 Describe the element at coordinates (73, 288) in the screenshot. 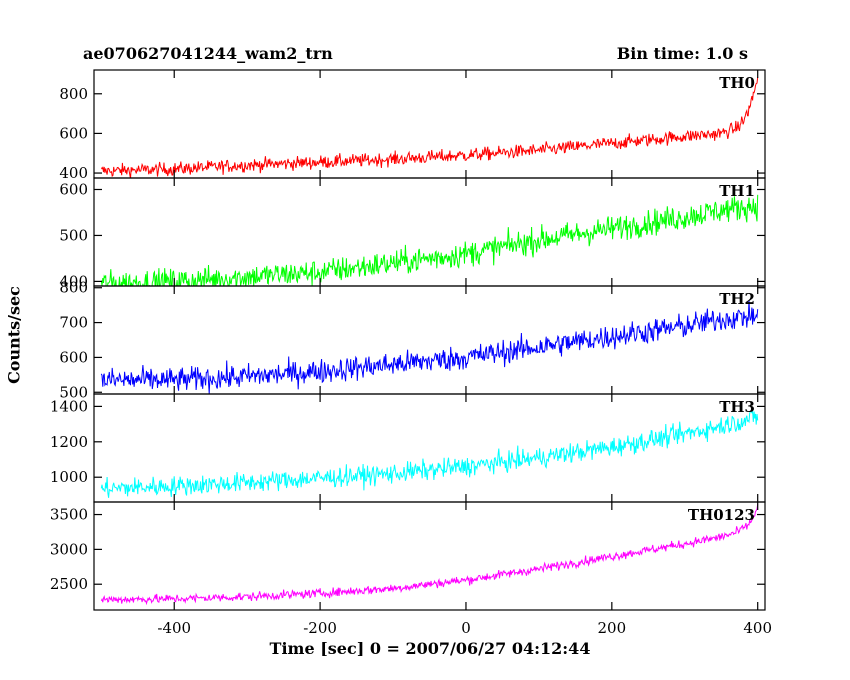

I see `y-tick-label-th2: 800` at that location.